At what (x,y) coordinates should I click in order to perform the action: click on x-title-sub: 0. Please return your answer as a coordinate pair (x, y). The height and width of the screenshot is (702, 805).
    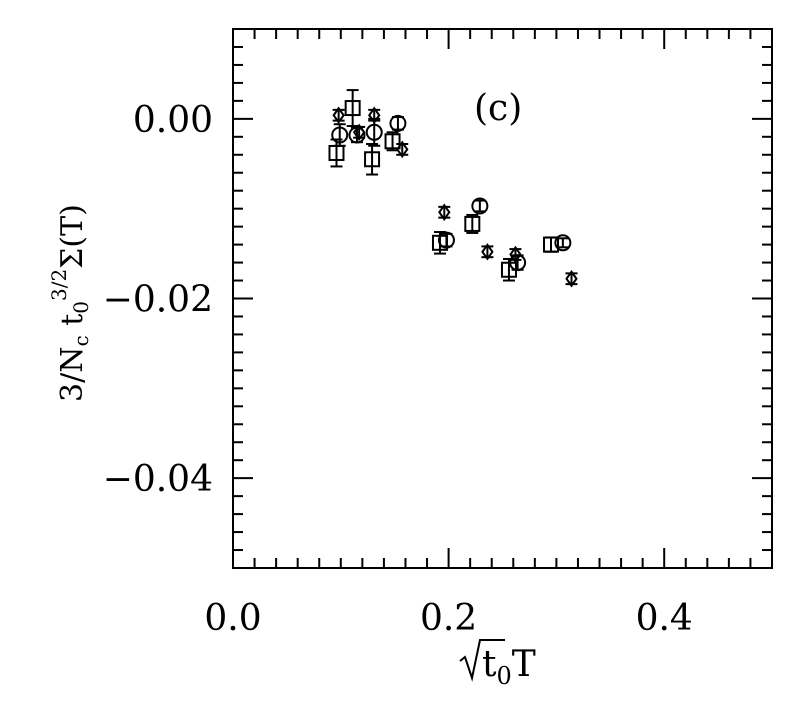
    Looking at the image, I should click on (503, 676).